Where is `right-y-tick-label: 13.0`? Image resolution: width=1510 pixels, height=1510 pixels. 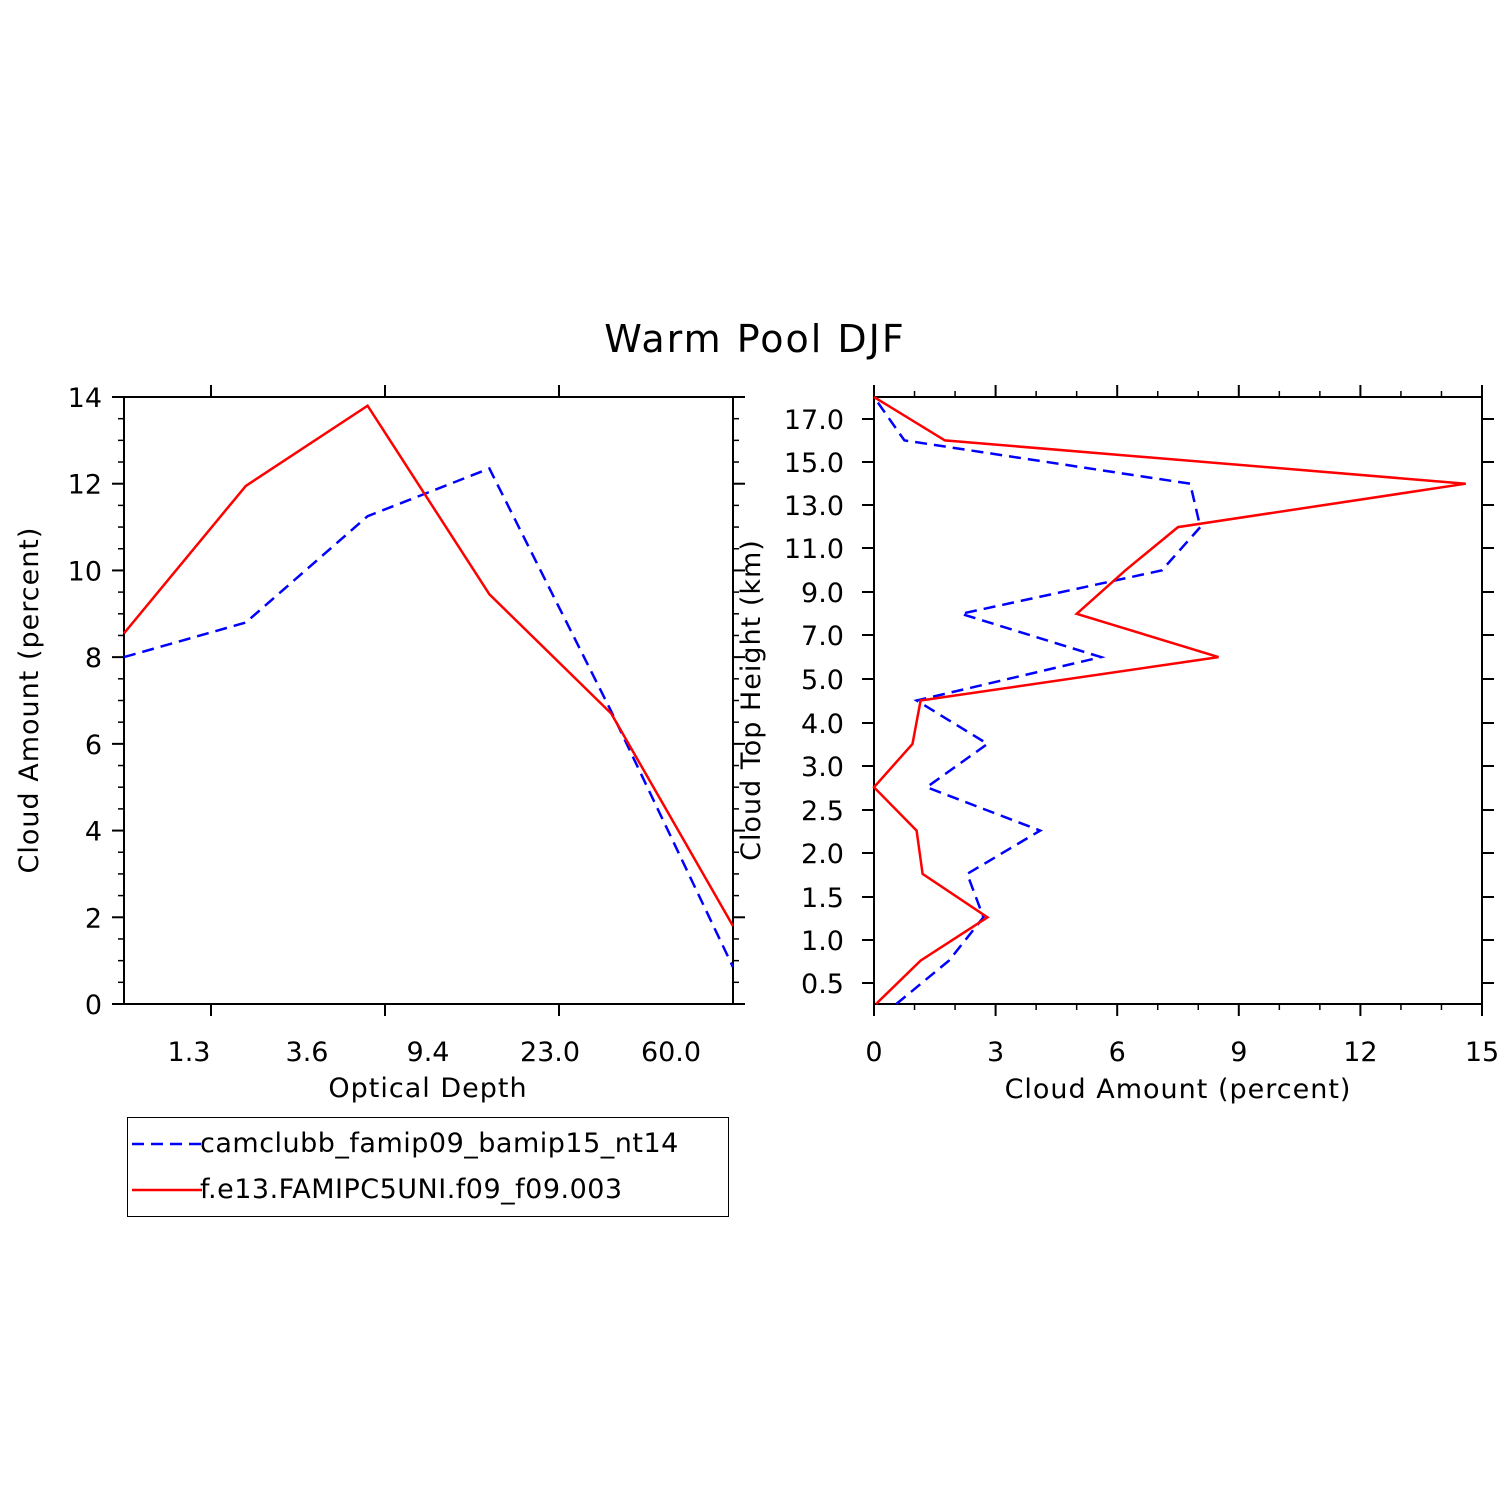
right-y-tick-label: 13.0 is located at coordinates (814, 506).